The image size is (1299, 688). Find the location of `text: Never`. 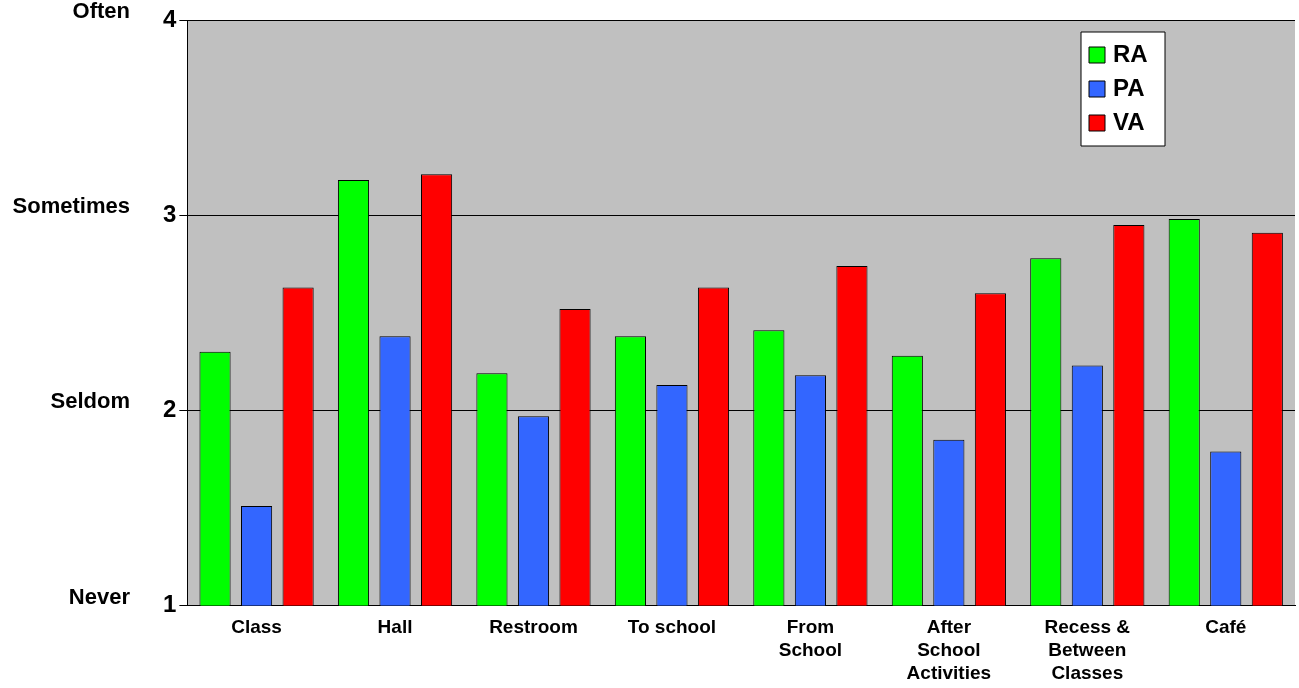

text: Never is located at coordinates (99, 596).